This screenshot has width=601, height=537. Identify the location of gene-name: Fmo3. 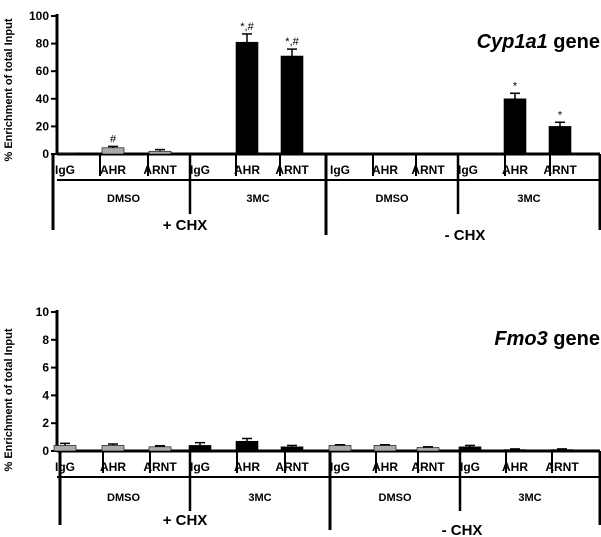
(520, 339).